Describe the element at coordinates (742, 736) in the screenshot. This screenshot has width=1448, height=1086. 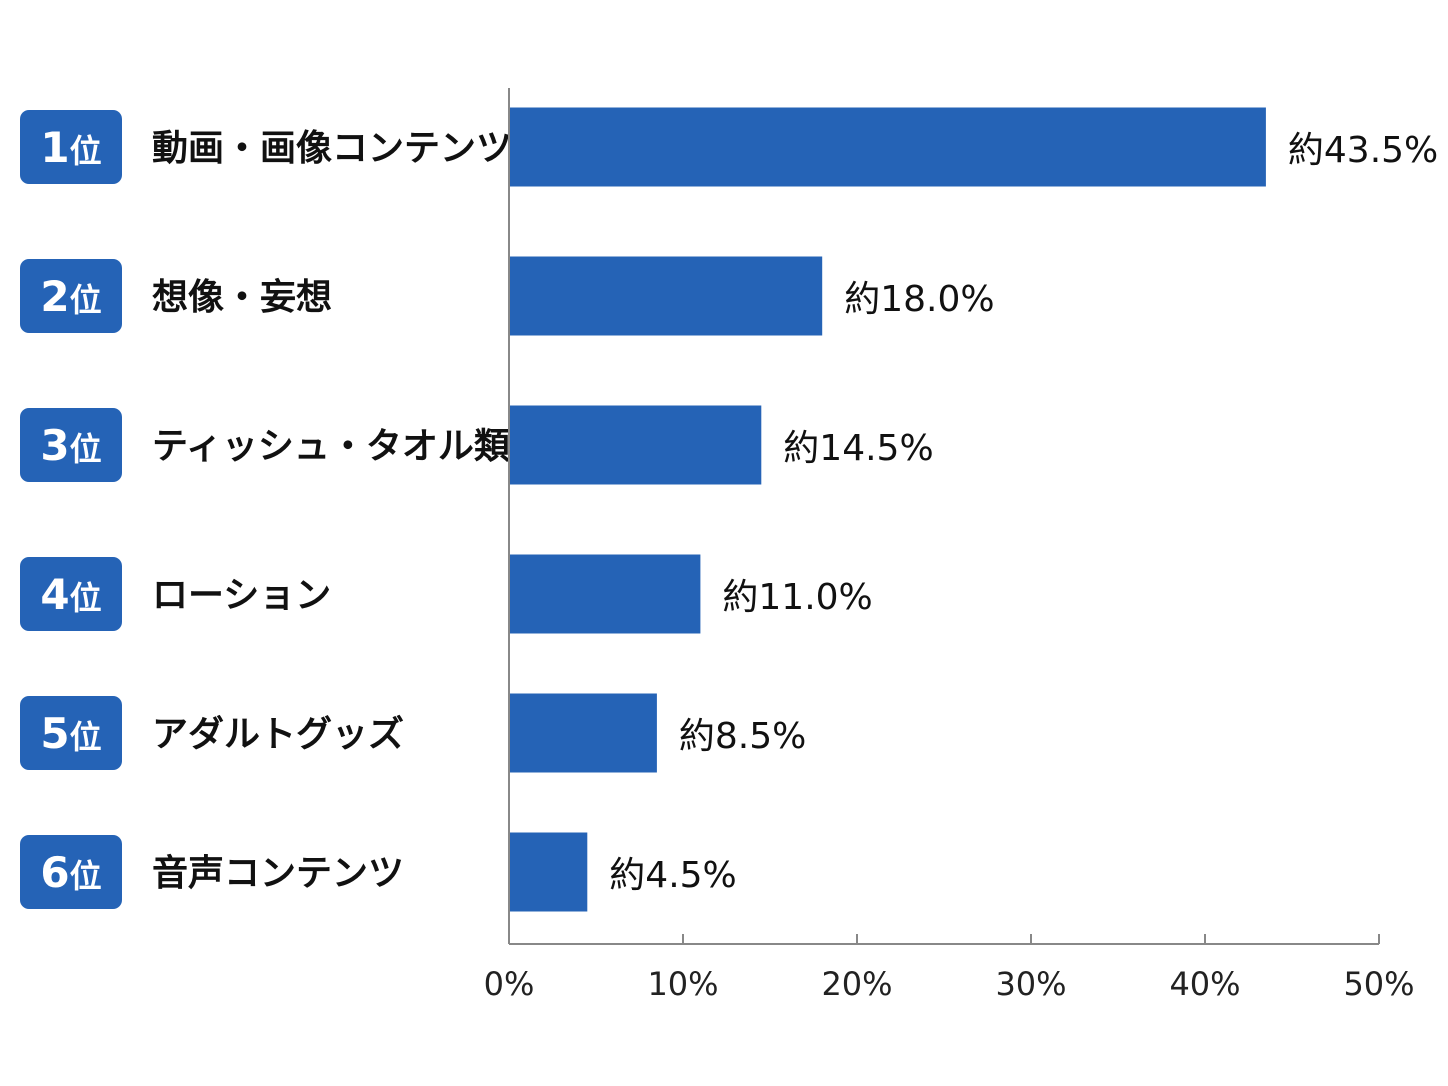
I see `value-label: 約8.5%` at that location.